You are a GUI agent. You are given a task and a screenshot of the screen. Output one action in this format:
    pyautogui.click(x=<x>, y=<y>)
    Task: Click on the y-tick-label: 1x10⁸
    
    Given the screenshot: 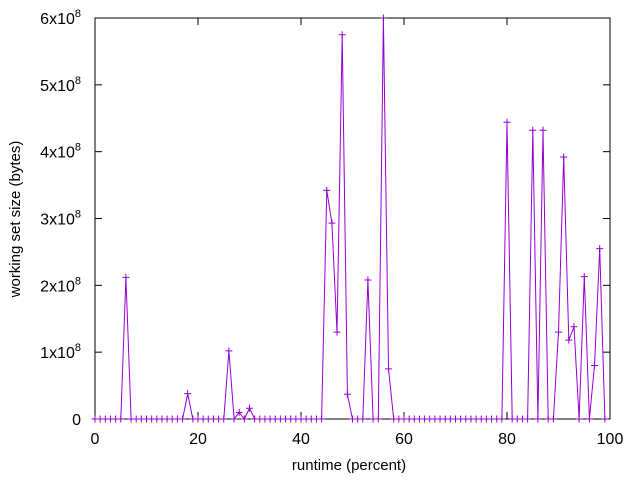 What is the action you would take?
    pyautogui.click(x=60, y=352)
    